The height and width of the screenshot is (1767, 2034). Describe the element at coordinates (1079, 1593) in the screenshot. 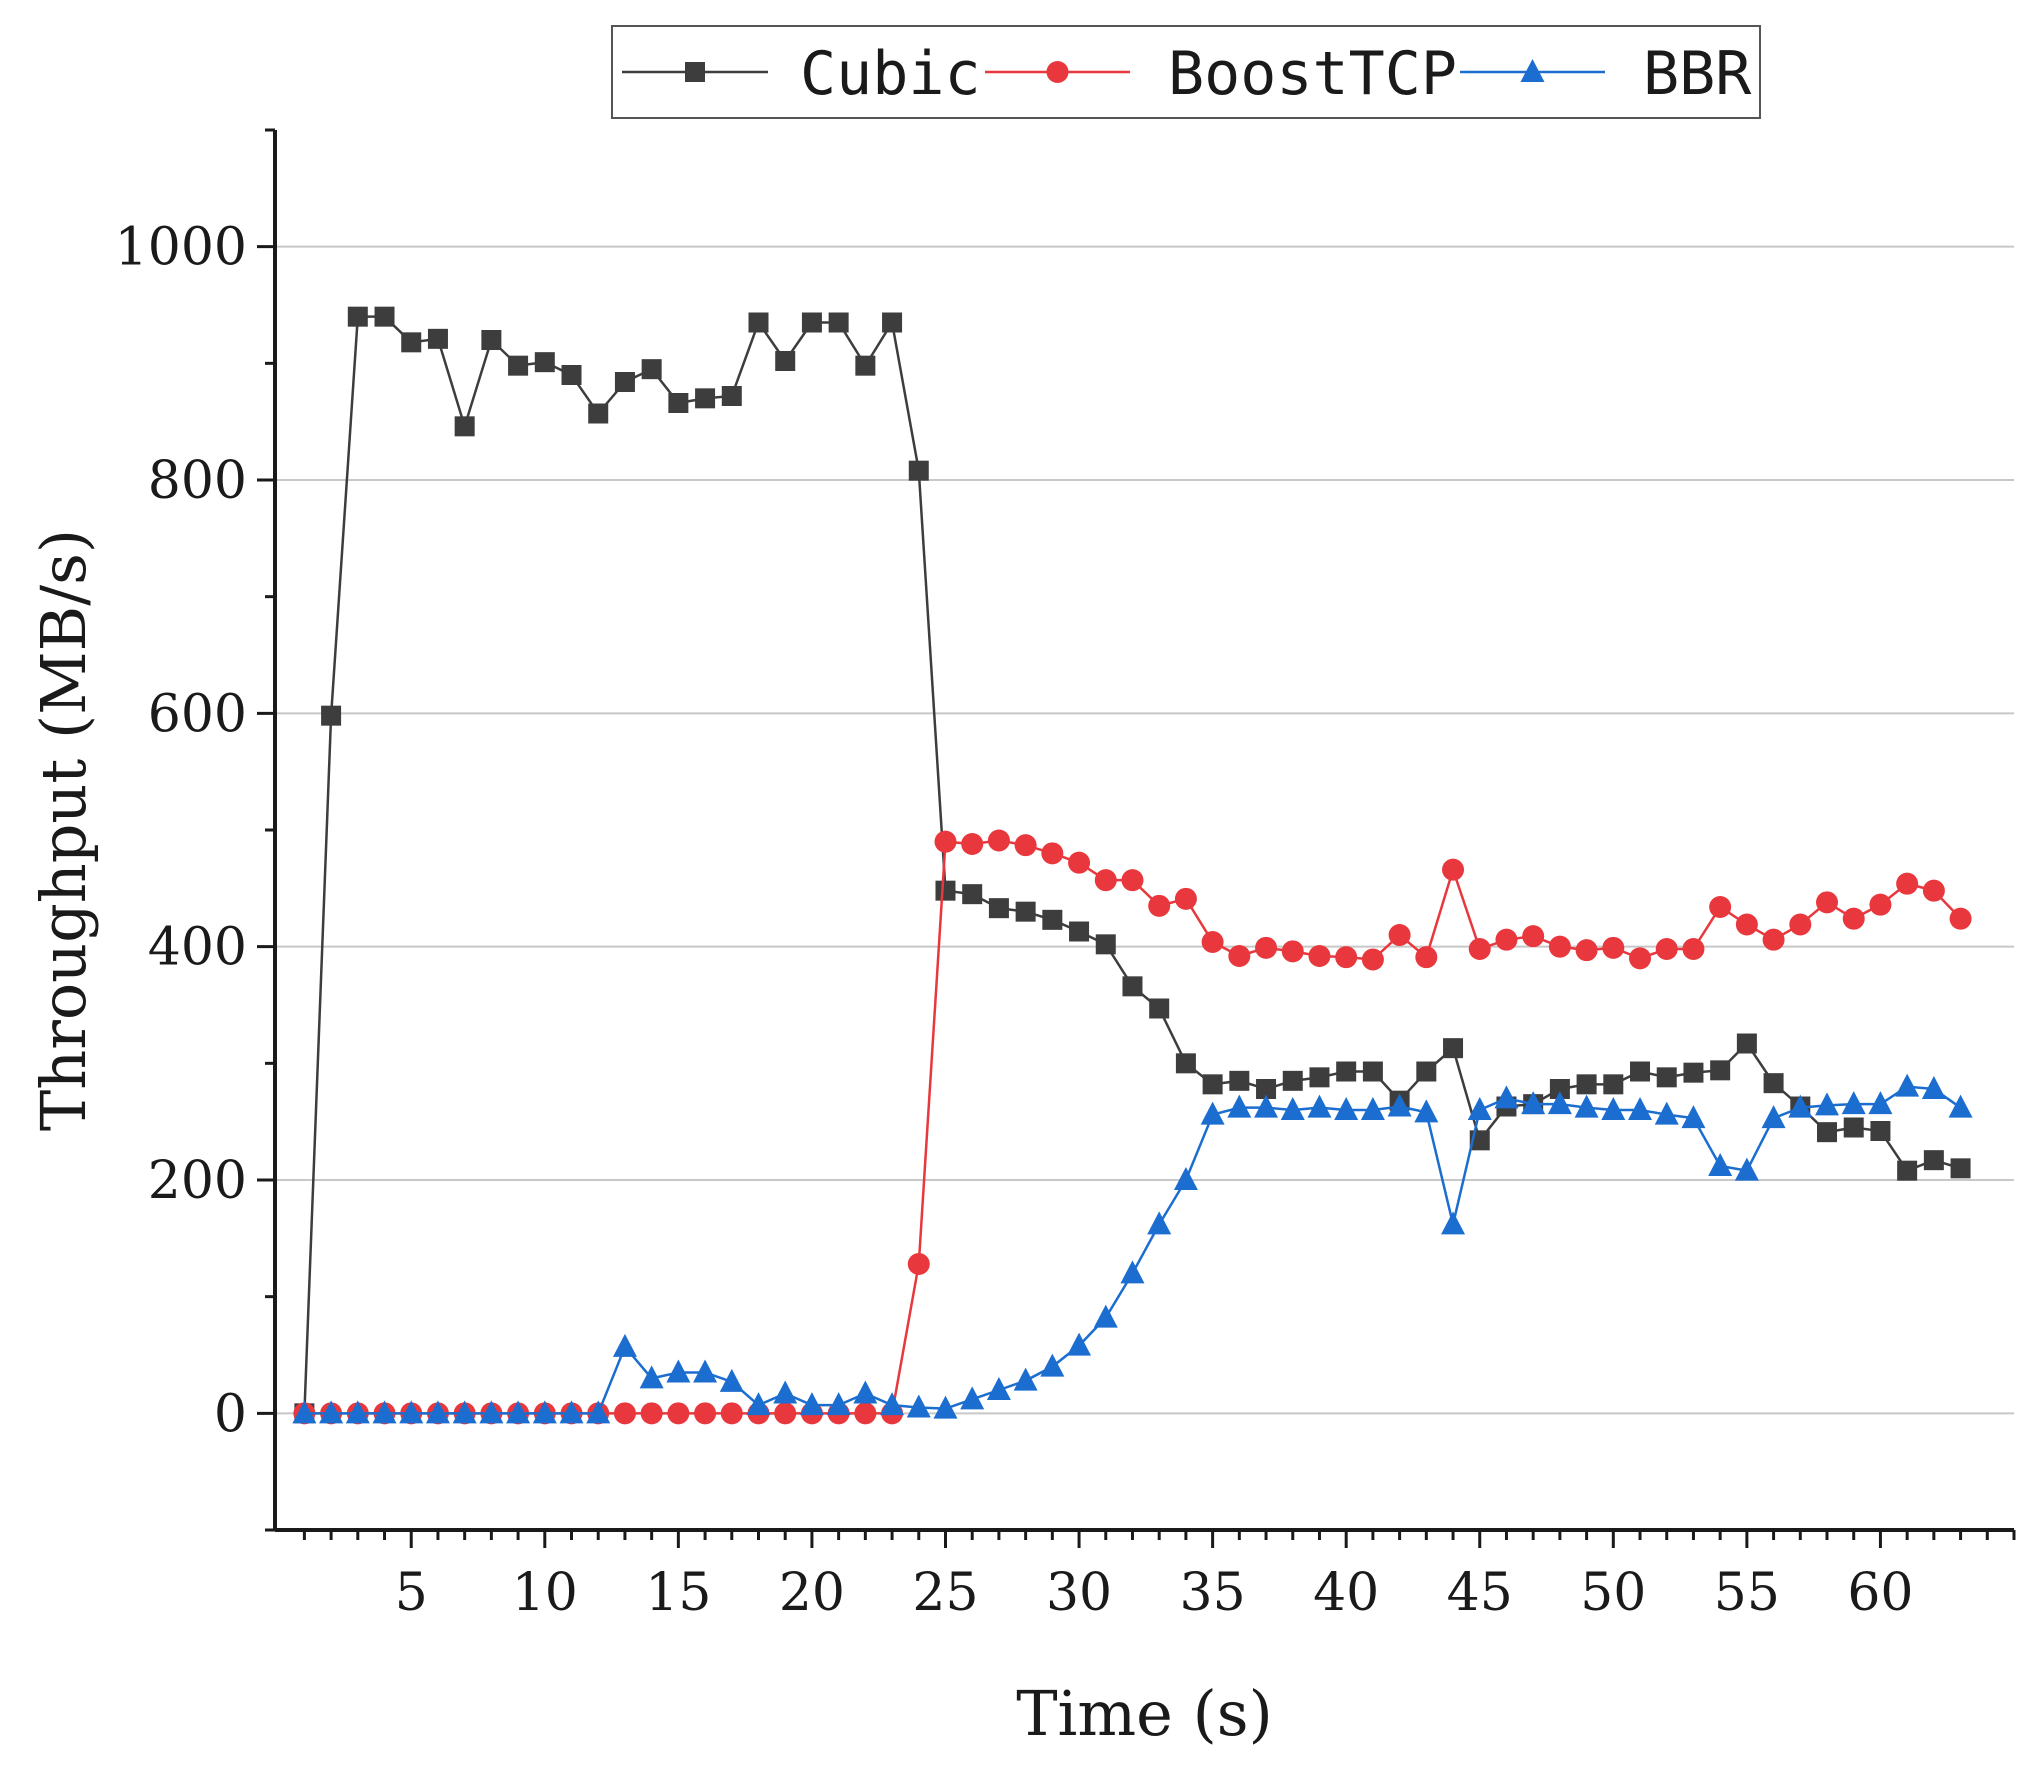

I see `x-tick-label: 30` at that location.